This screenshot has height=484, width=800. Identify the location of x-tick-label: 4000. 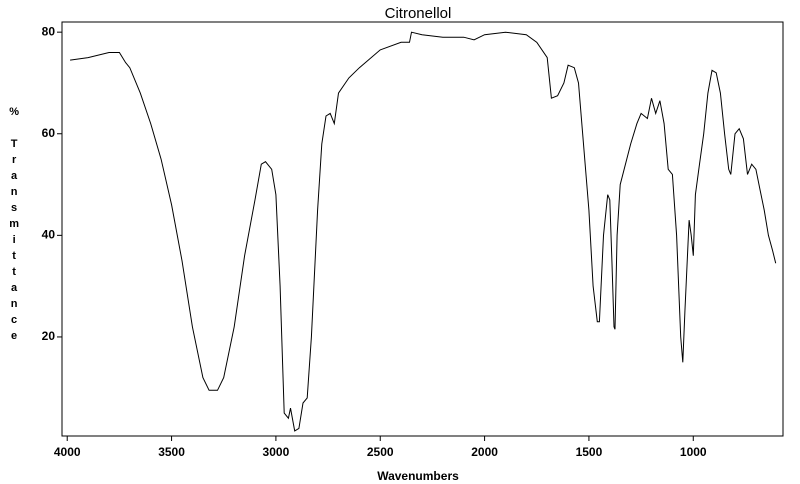
(67, 452).